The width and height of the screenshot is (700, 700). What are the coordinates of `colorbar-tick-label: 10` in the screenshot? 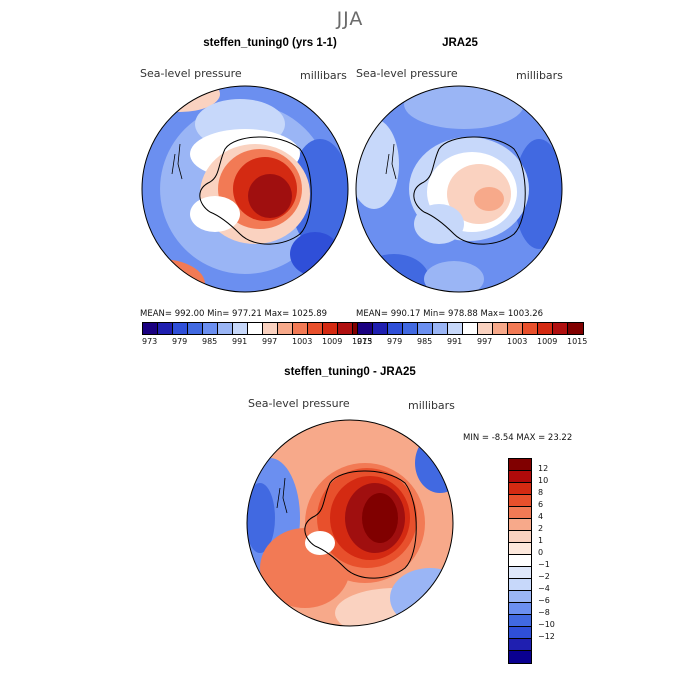 It's located at (543, 480).